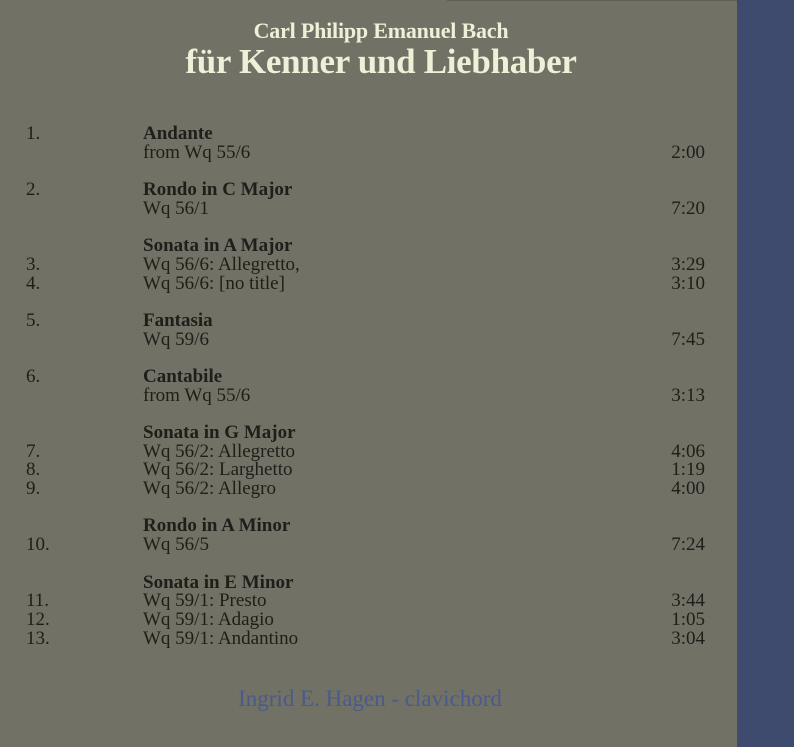 Image resolution: width=794 pixels, height=747 pixels. Describe the element at coordinates (370, 698) in the screenshot. I see `performer: Ingrid E. Hagen - clavichord` at that location.